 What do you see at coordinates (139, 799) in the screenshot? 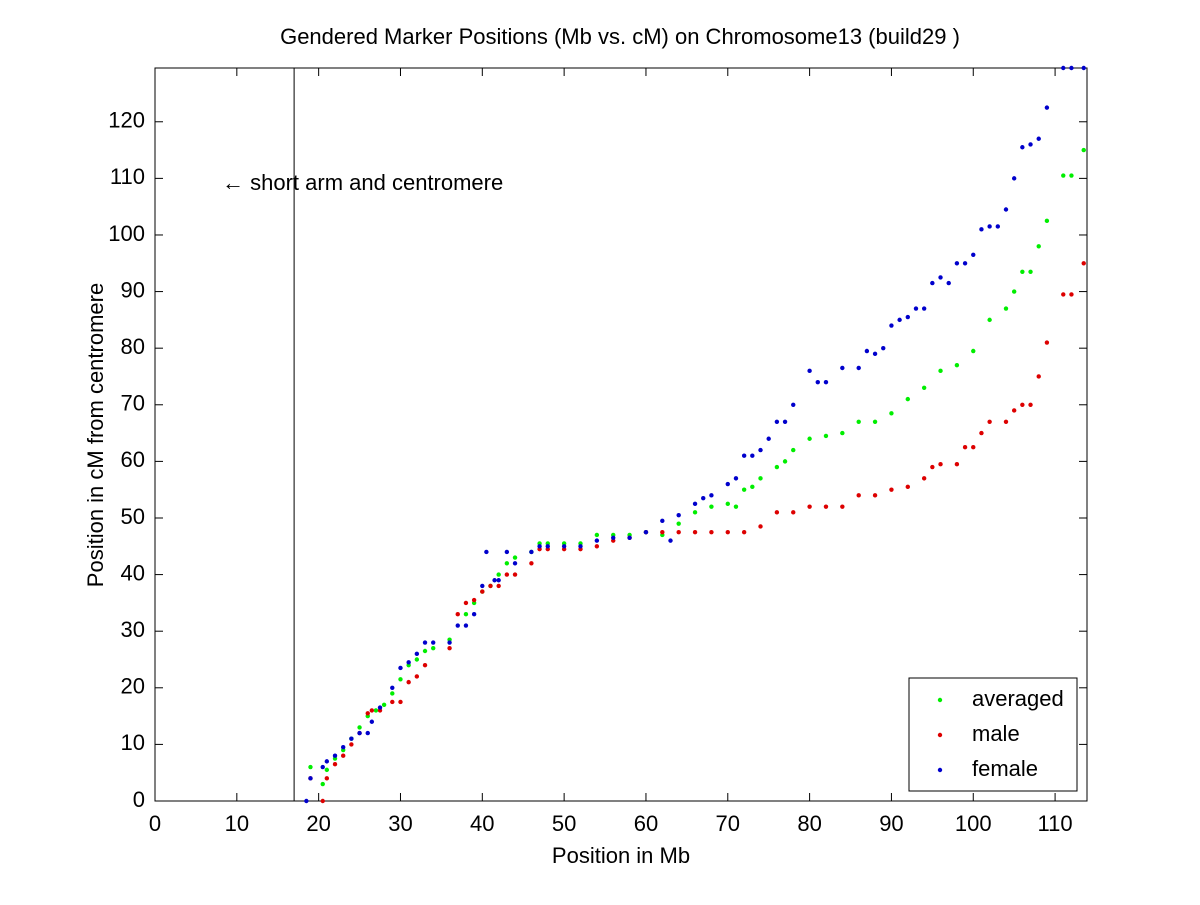
I see `y-tick-label: 0` at bounding box center [139, 799].